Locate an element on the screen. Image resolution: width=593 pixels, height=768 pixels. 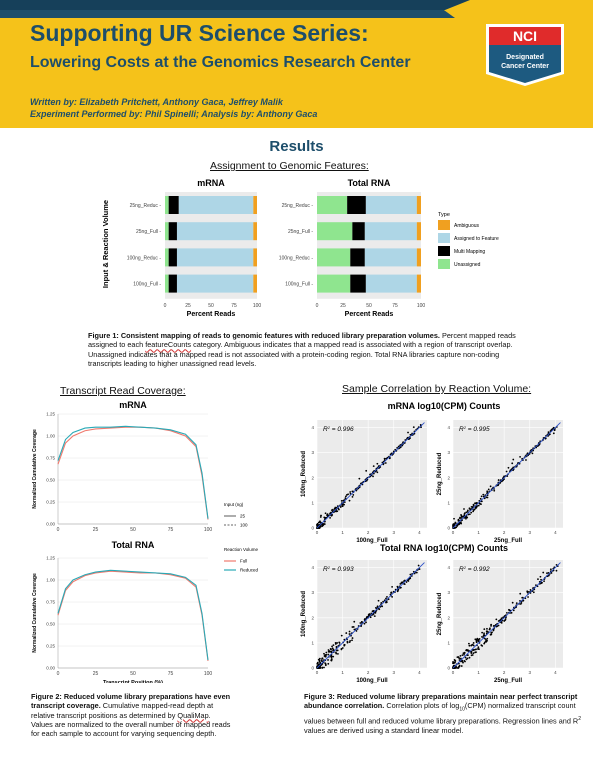
fig3-x-tick: 4 is located at coordinates (555, 532).